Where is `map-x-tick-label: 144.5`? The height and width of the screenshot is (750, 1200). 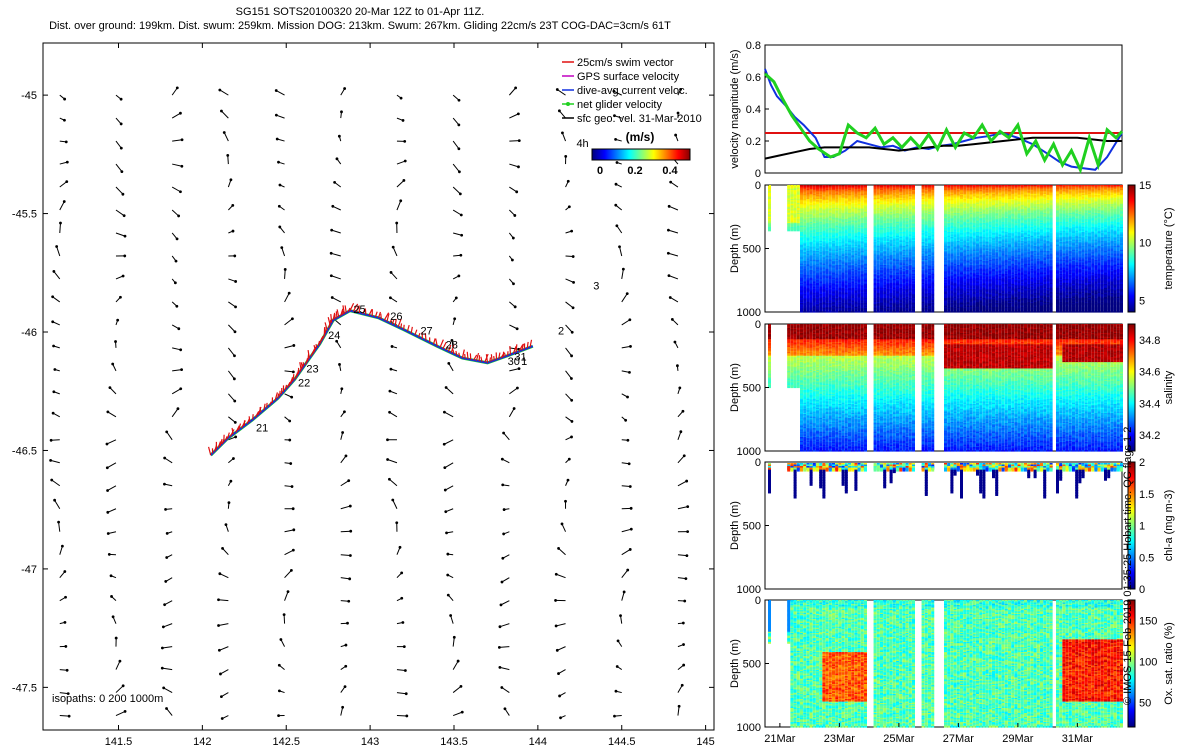 map-x-tick-label: 144.5 is located at coordinates (622, 742).